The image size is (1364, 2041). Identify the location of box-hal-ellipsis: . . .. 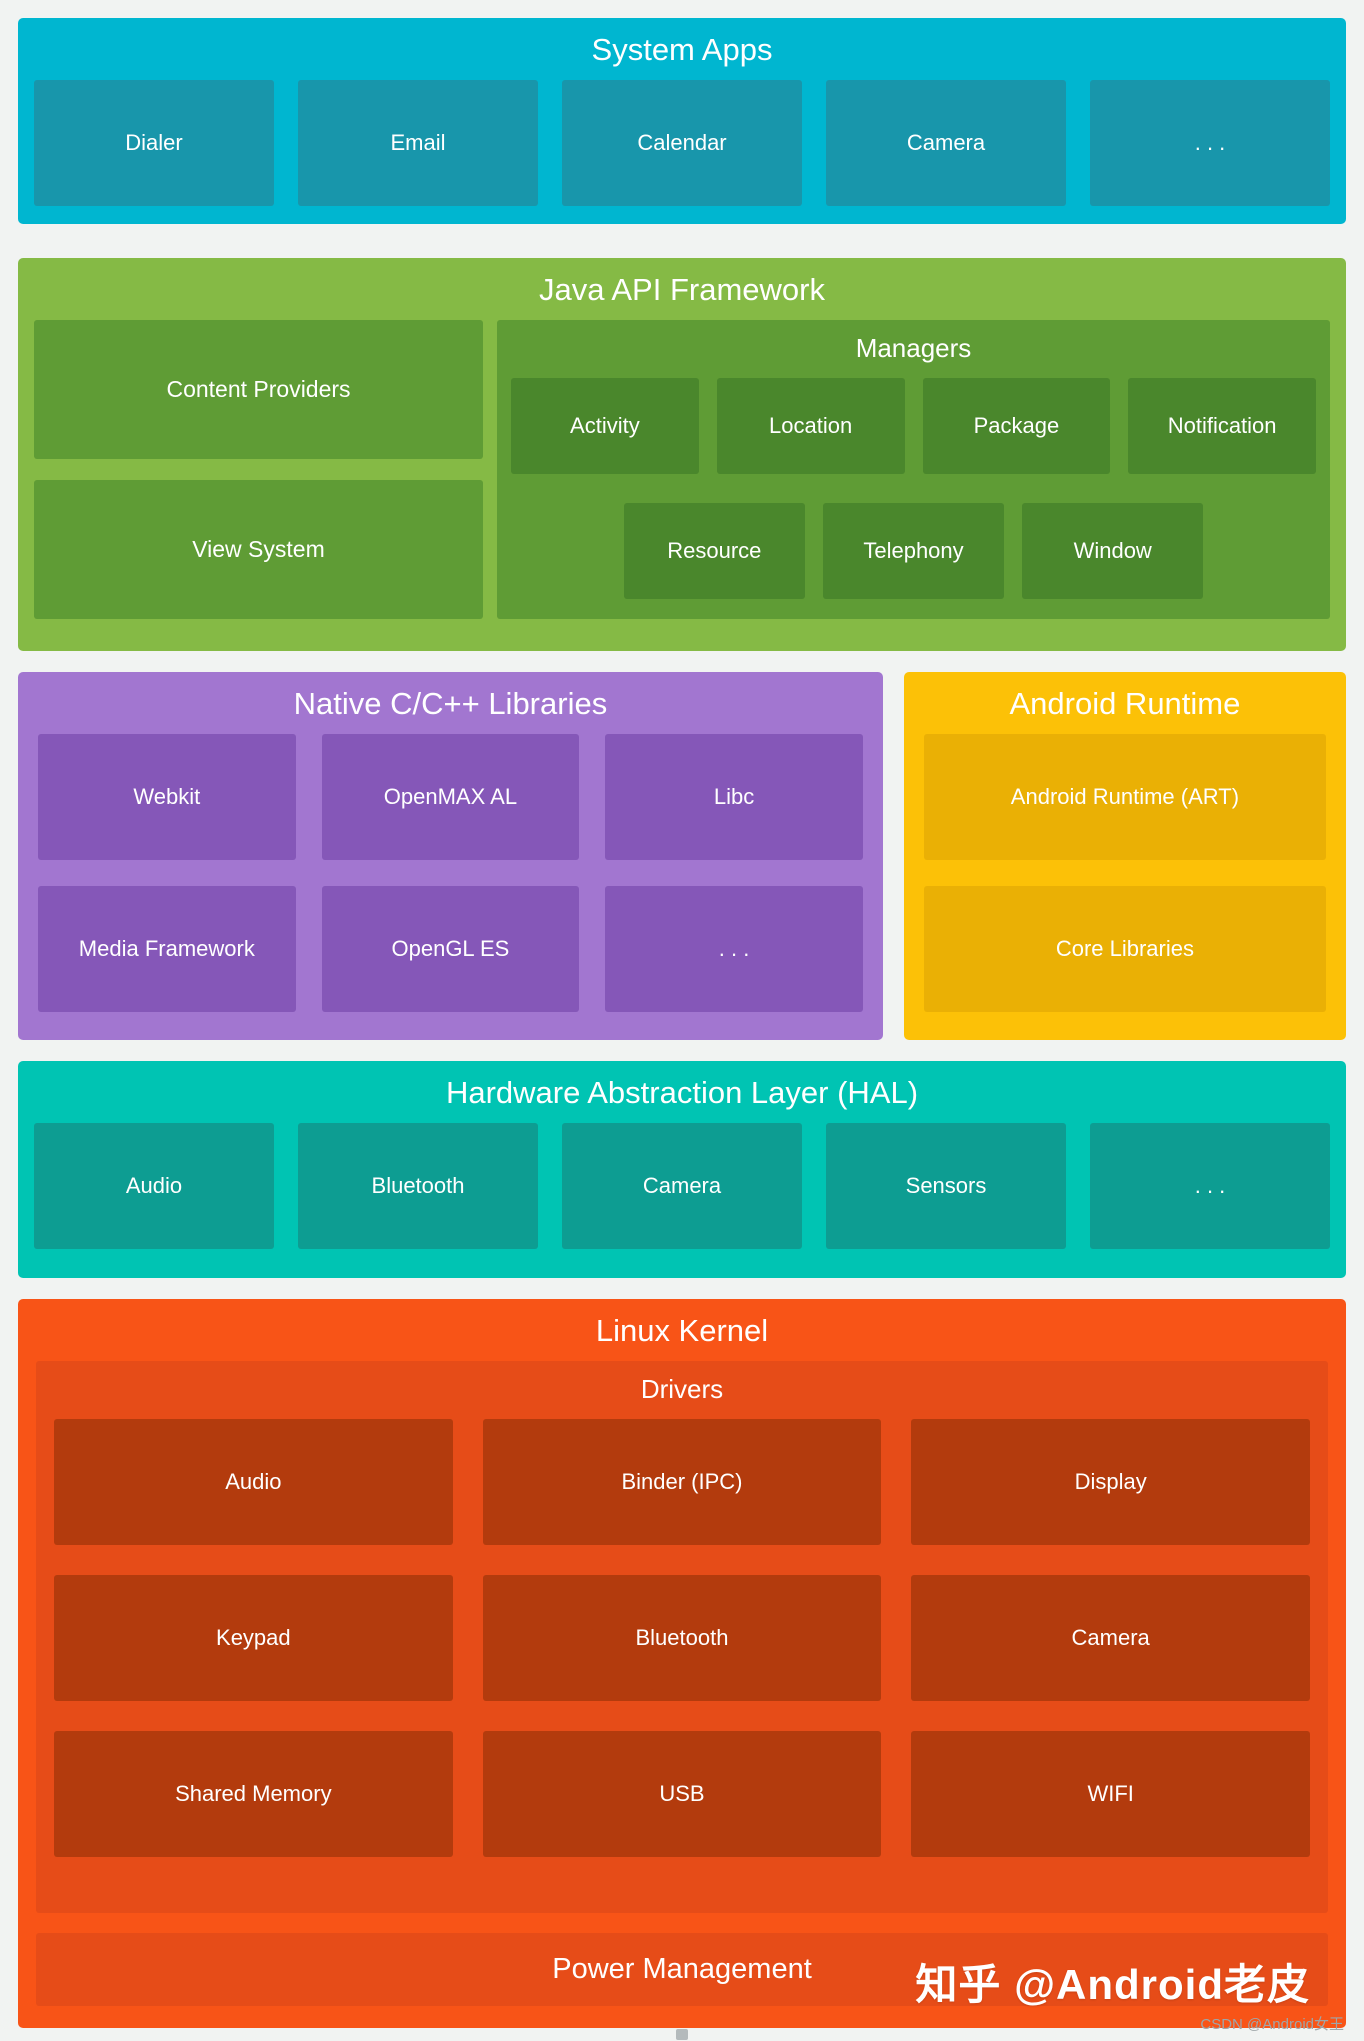
(1210, 1186).